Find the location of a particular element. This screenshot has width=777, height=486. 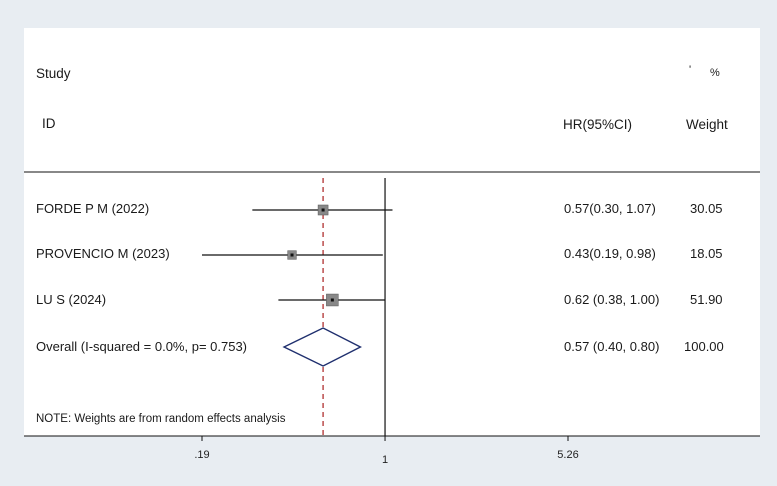

header-weight: Weight is located at coordinates (707, 124).